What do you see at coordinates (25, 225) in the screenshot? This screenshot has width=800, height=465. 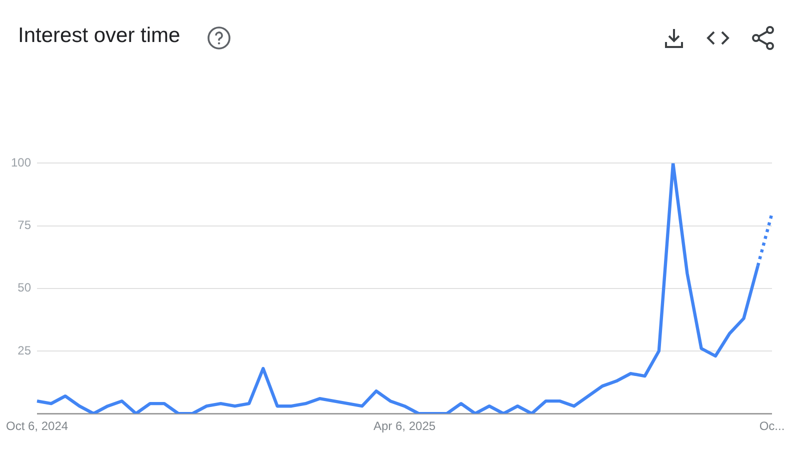 I see `y-tick-label: 75` at bounding box center [25, 225].